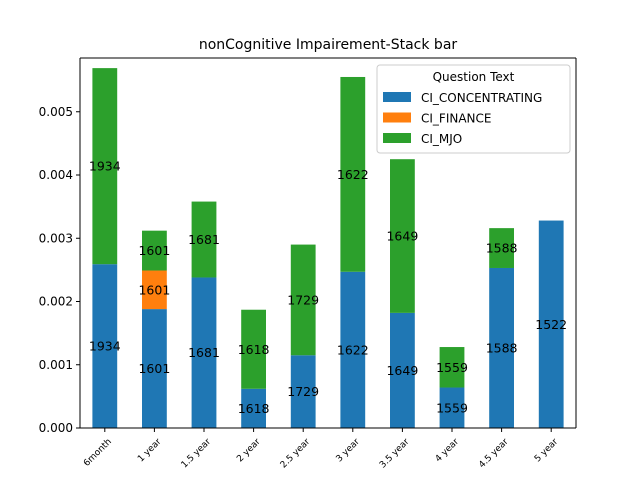 This screenshot has height=480, width=640. I want to click on x-tick-label-2.5 year: 2.5 year, so click(296, 454).